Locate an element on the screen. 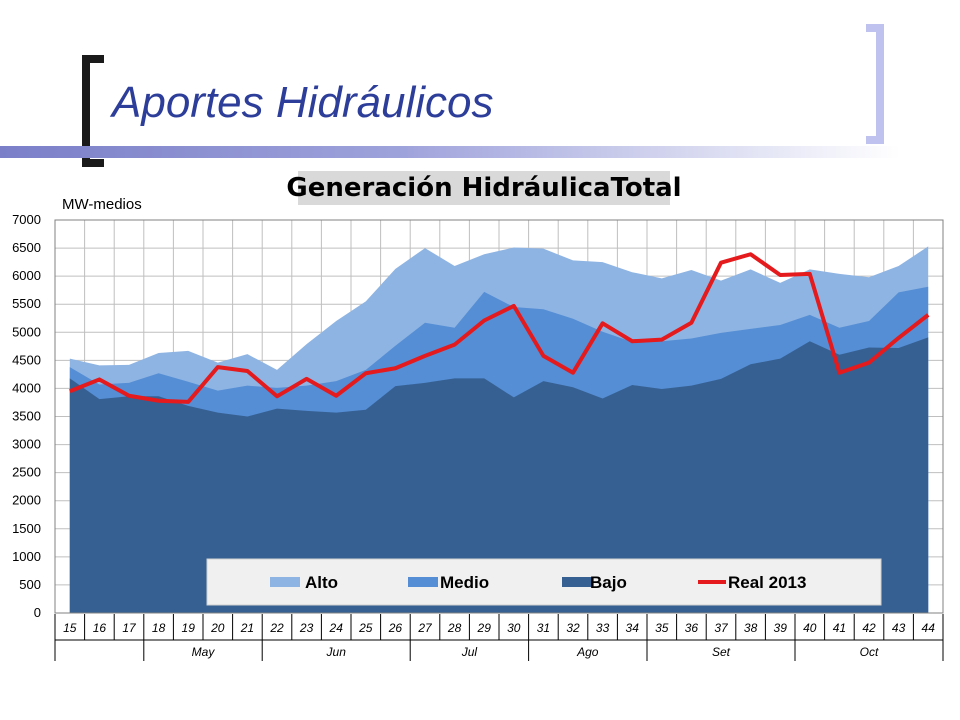 The height and width of the screenshot is (720, 960). chart-title: Generación HidráulicaTotal is located at coordinates (484, 188).